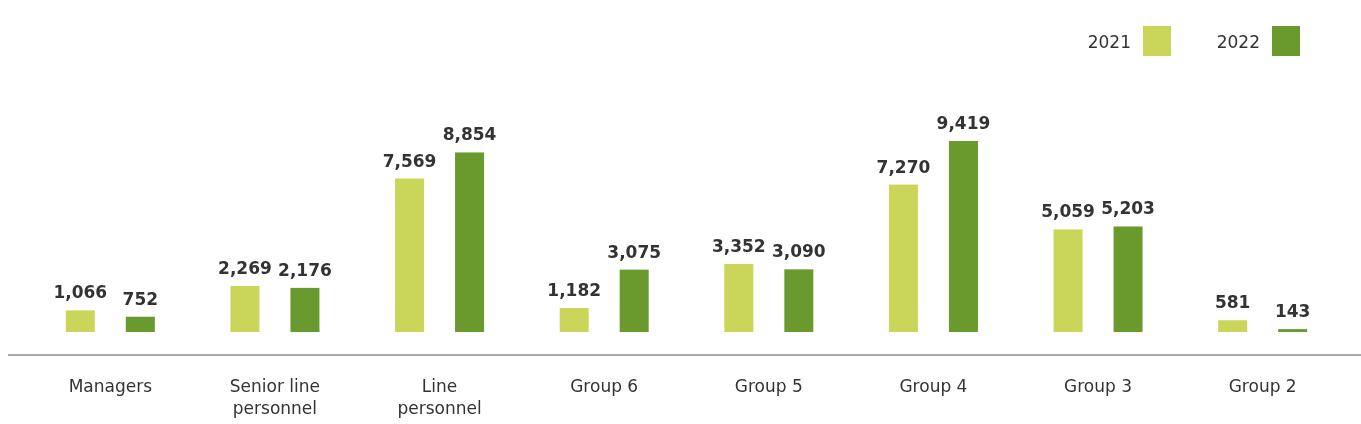  I want to click on data-label: 1,182, so click(574, 290).